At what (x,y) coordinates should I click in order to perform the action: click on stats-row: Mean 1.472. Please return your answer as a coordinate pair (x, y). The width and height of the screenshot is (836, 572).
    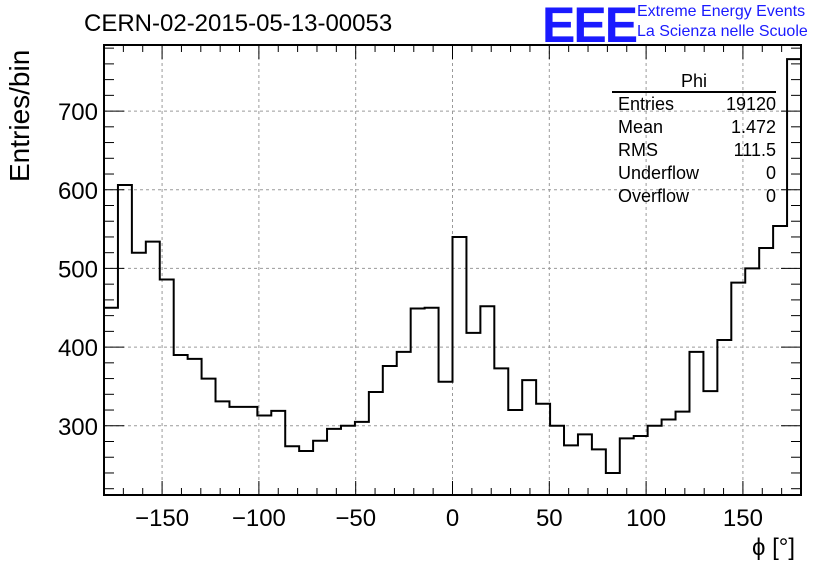
    Looking at the image, I should click on (692, 127).